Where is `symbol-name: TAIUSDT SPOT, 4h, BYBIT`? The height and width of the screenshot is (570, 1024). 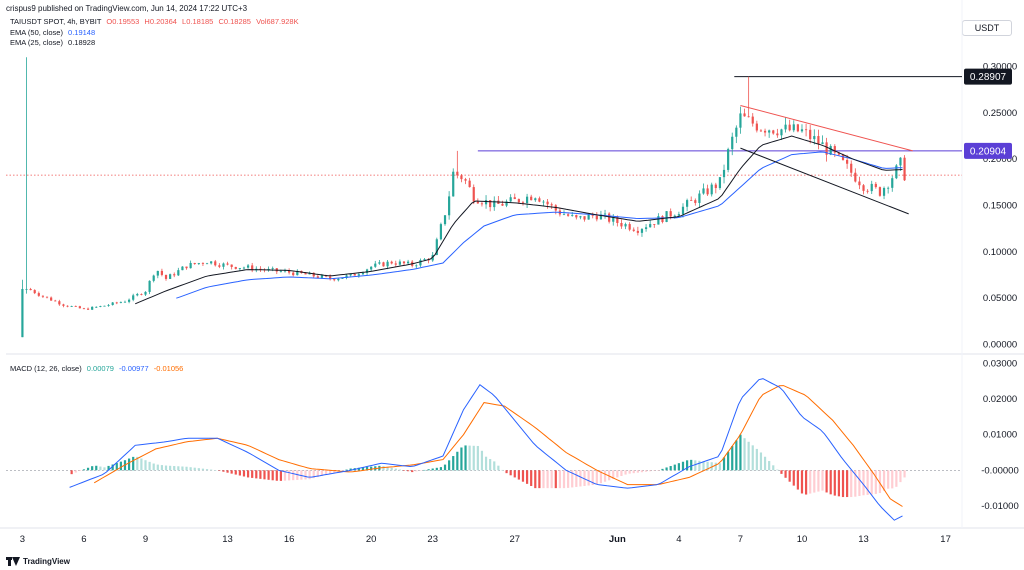 symbol-name: TAIUSDT SPOT, 4h, BYBIT is located at coordinates (56, 21).